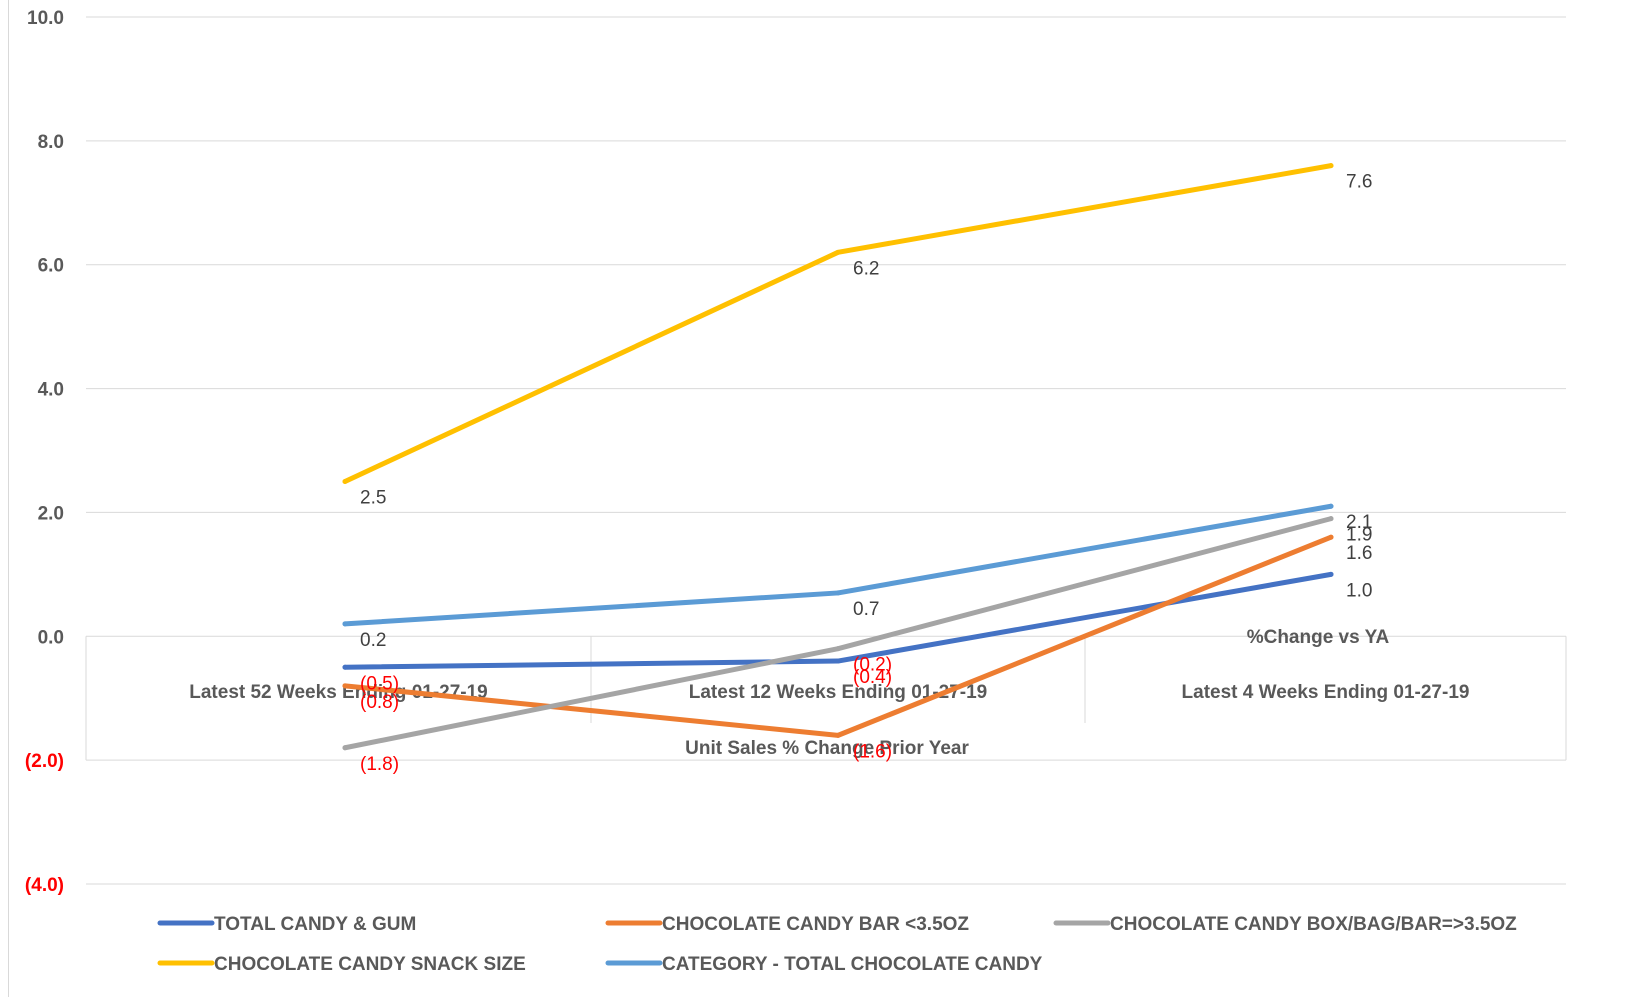 The width and height of the screenshot is (1631, 1002). Describe the element at coordinates (44, 885) in the screenshot. I see `y-tick-label: (4.0)` at that location.